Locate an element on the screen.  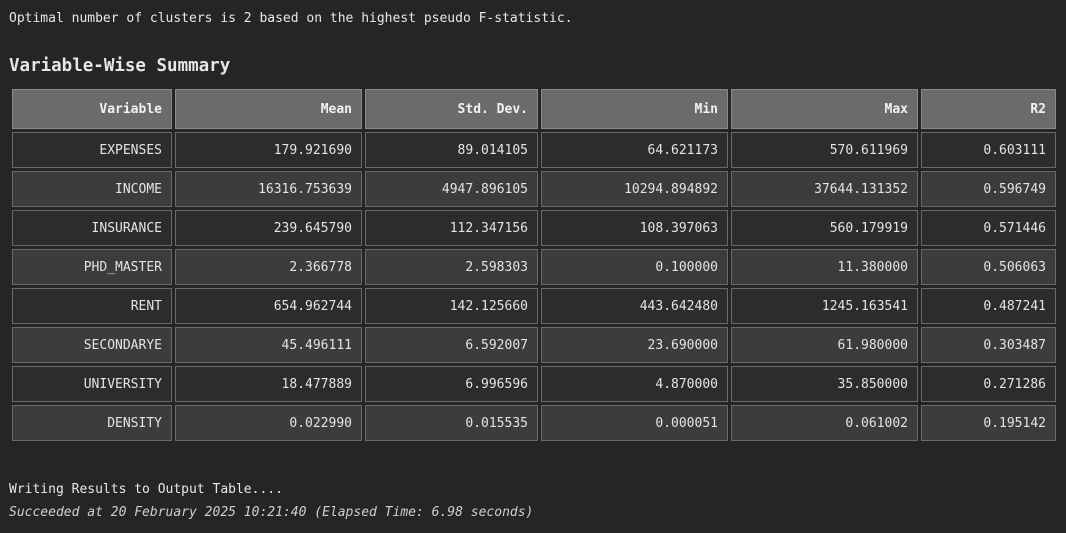
column-header-std-dev: Std. Dev. is located at coordinates (451, 109).